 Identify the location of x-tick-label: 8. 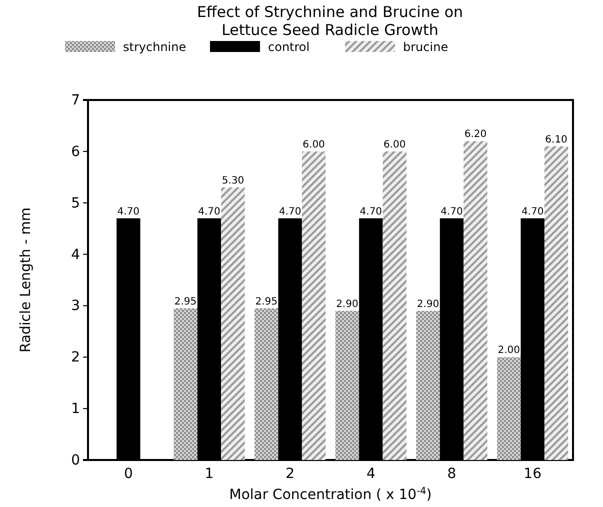
(451, 474).